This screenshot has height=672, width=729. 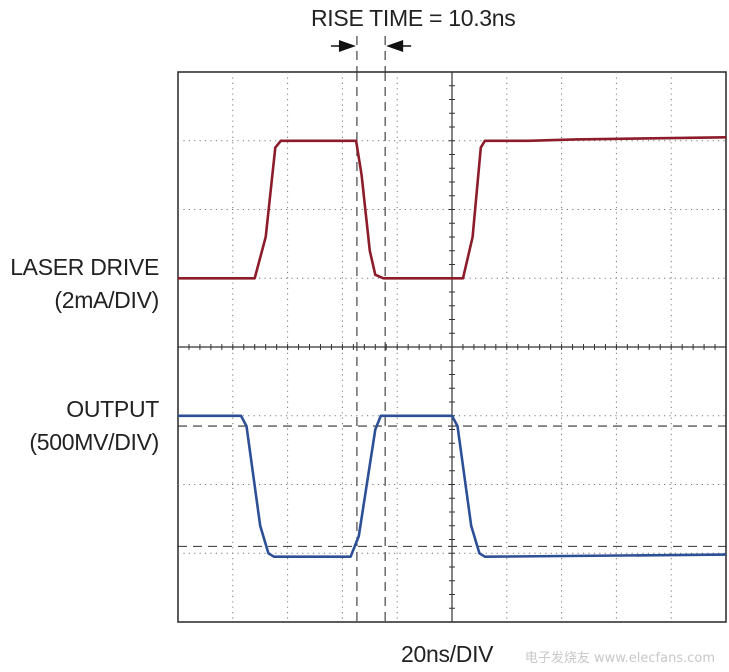 What do you see at coordinates (347, 46) in the screenshot?
I see `arrow-left-head` at bounding box center [347, 46].